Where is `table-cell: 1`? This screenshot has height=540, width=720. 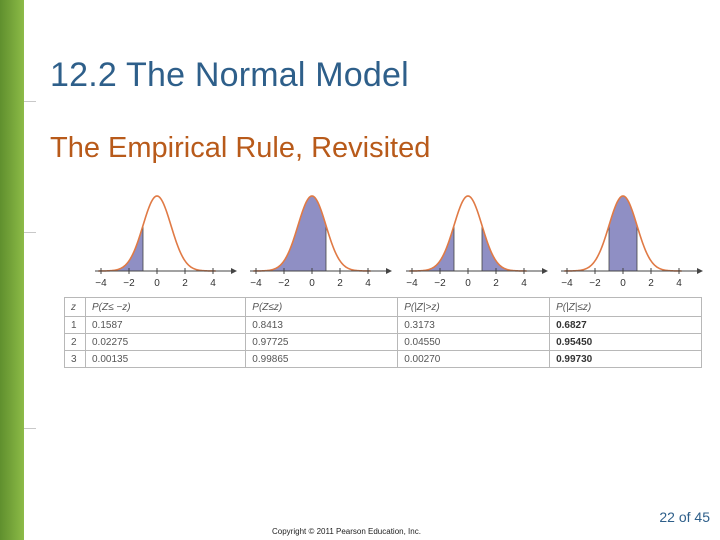
table-cell: 1 is located at coordinates (75, 325).